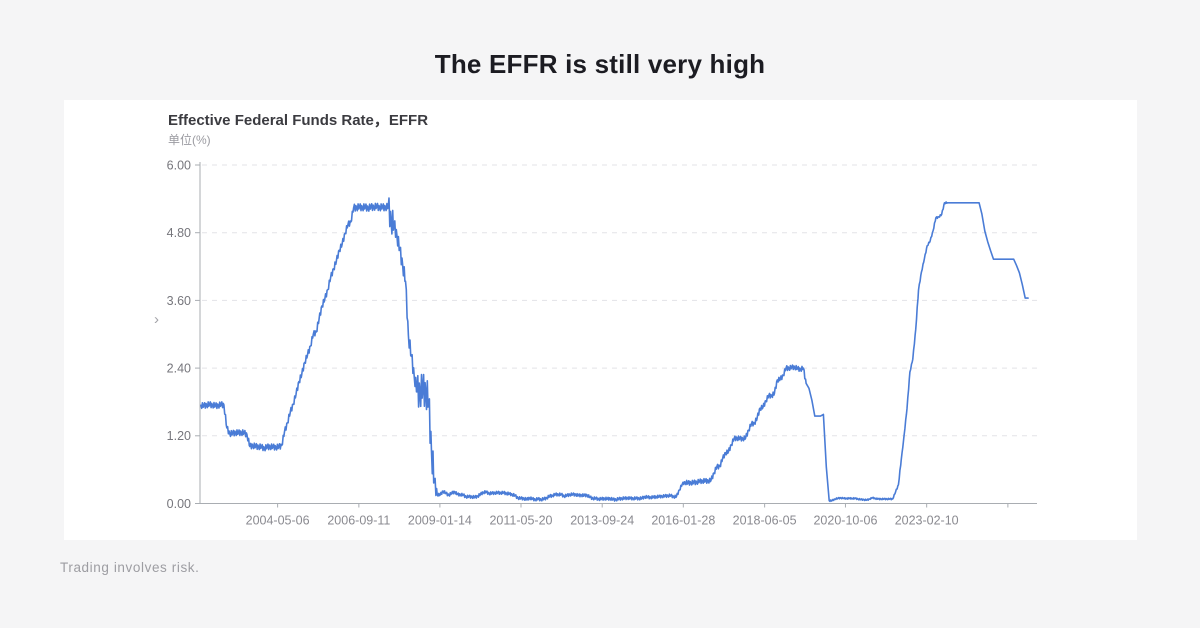  Describe the element at coordinates (189, 140) in the screenshot. I see `chart-unit-label: 单位(%)` at that location.